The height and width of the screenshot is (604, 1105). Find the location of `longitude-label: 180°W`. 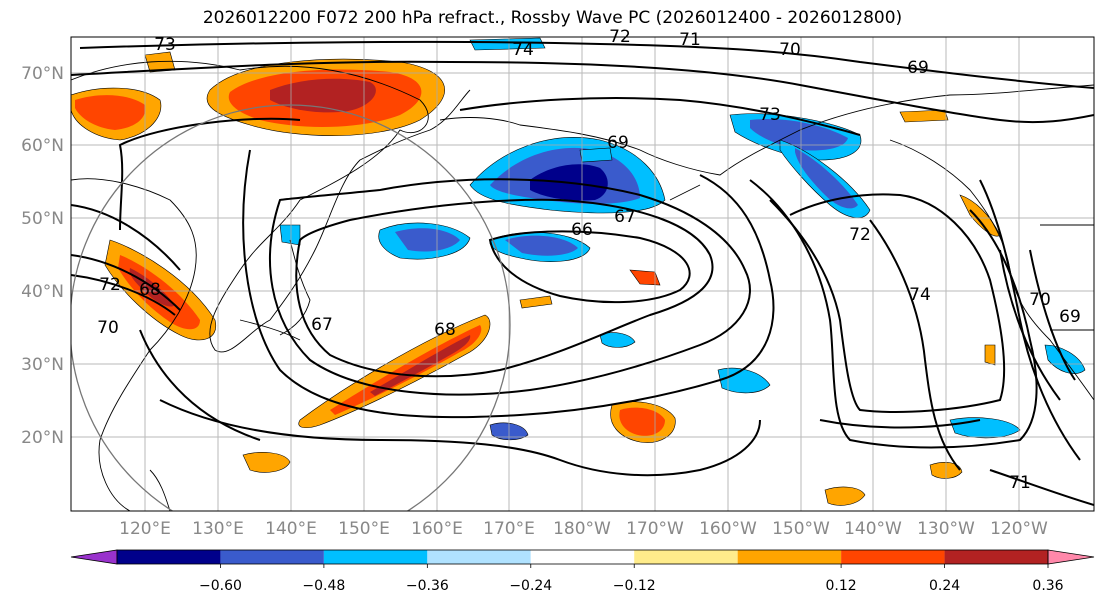

longitude-label: 180°W is located at coordinates (582, 529).